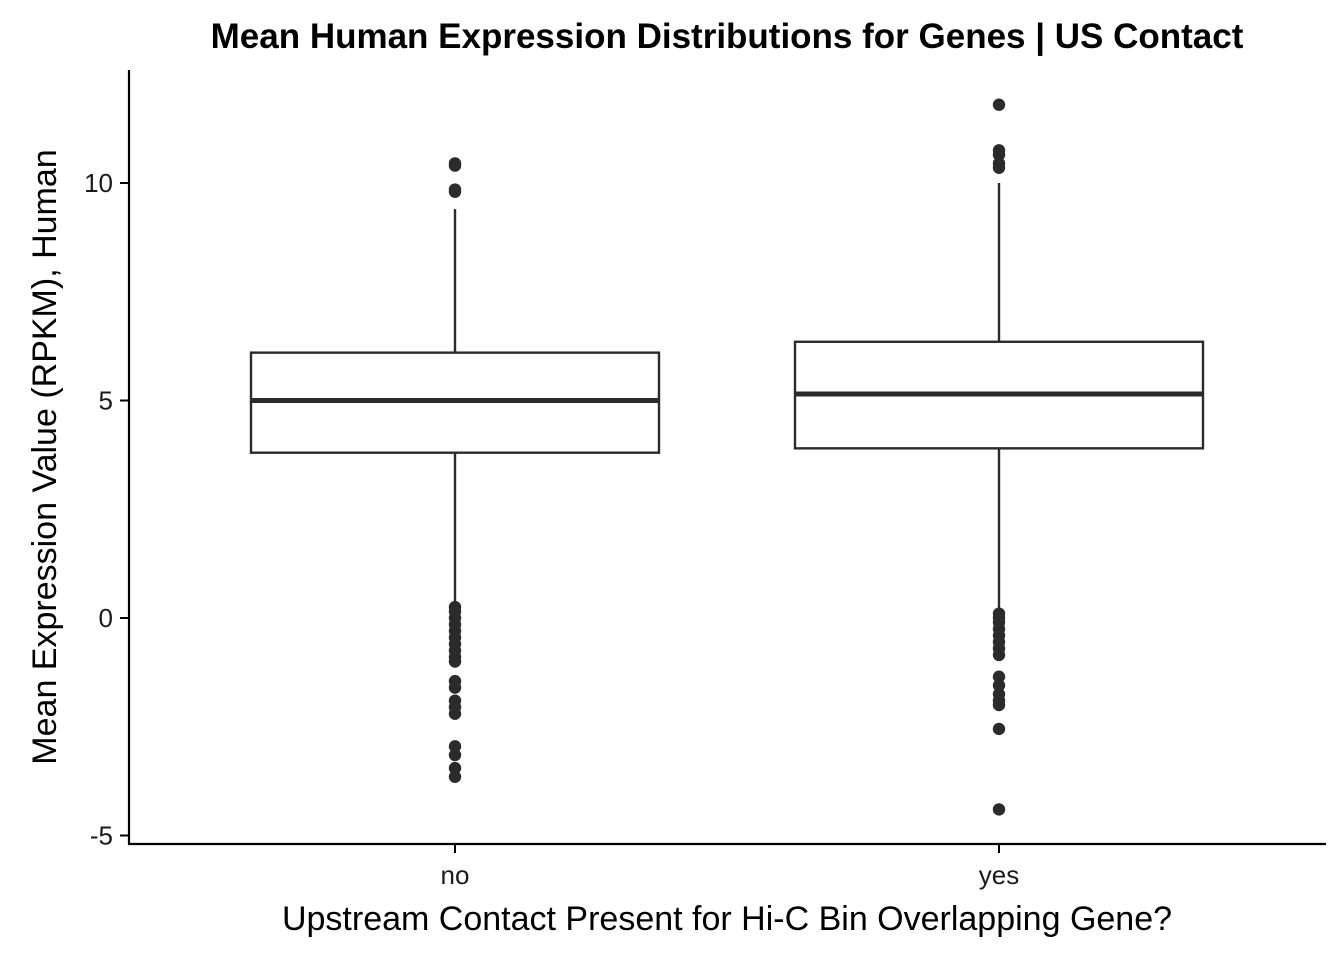 This screenshot has width=1344, height=960. Describe the element at coordinates (98, 183) in the screenshot. I see `y-tick-label: 10` at that location.